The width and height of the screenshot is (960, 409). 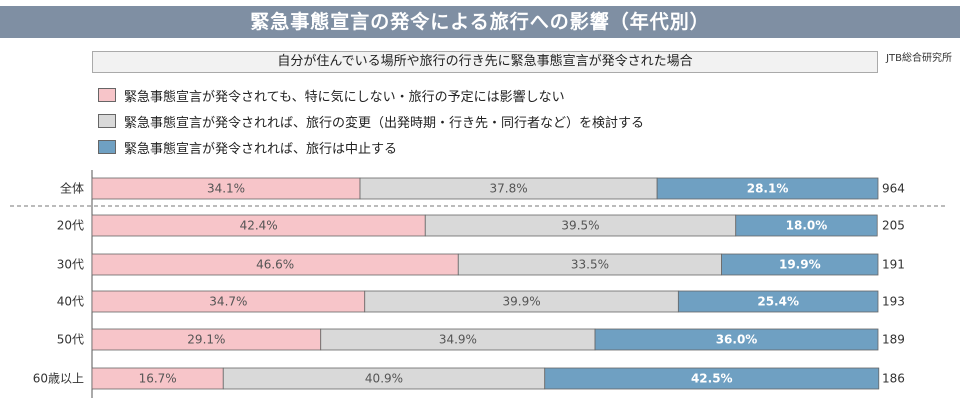 What do you see at coordinates (206, 340) in the screenshot?
I see `data-label: 29.1%` at bounding box center [206, 340].